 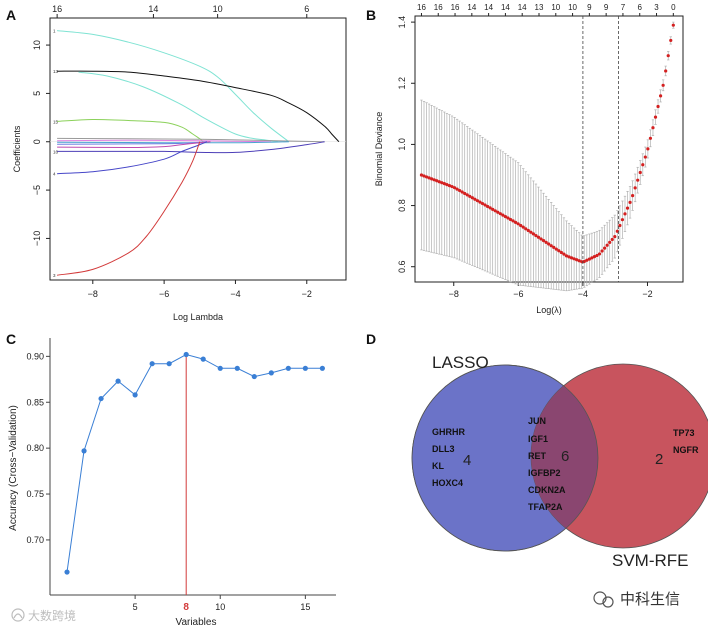 I want to click on top-tick-label: 13, so click(x=539, y=7).